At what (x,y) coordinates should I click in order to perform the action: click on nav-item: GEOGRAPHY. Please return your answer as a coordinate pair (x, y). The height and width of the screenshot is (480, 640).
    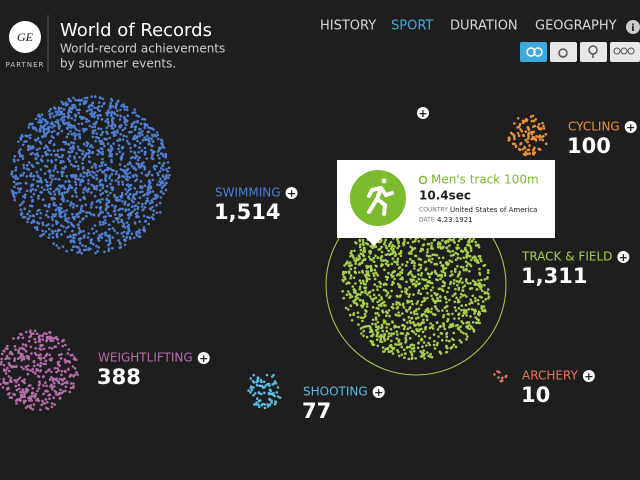
    Looking at the image, I should click on (576, 26).